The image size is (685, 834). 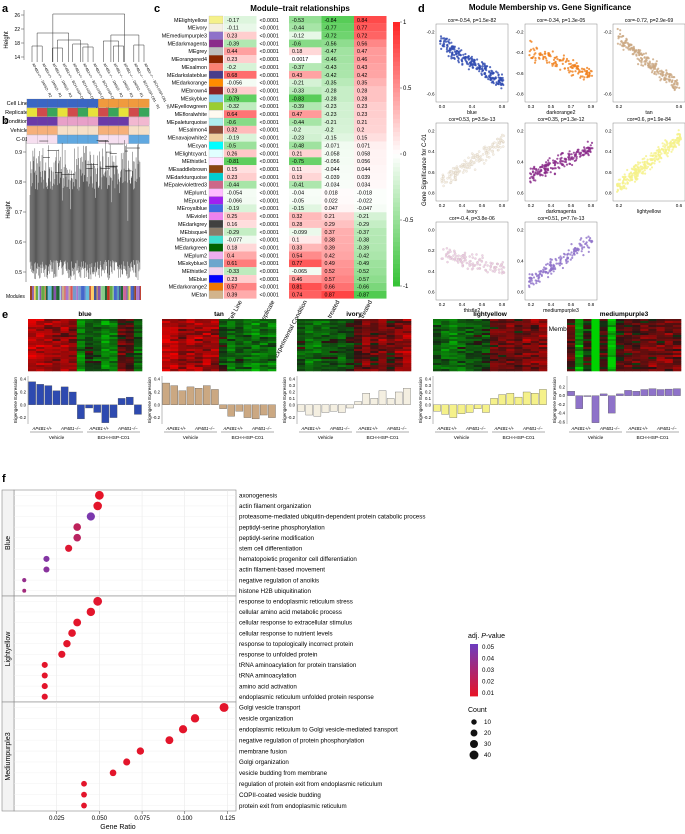 I want to click on heatmap-cell-value: 0.23, so click(x=232, y=37).